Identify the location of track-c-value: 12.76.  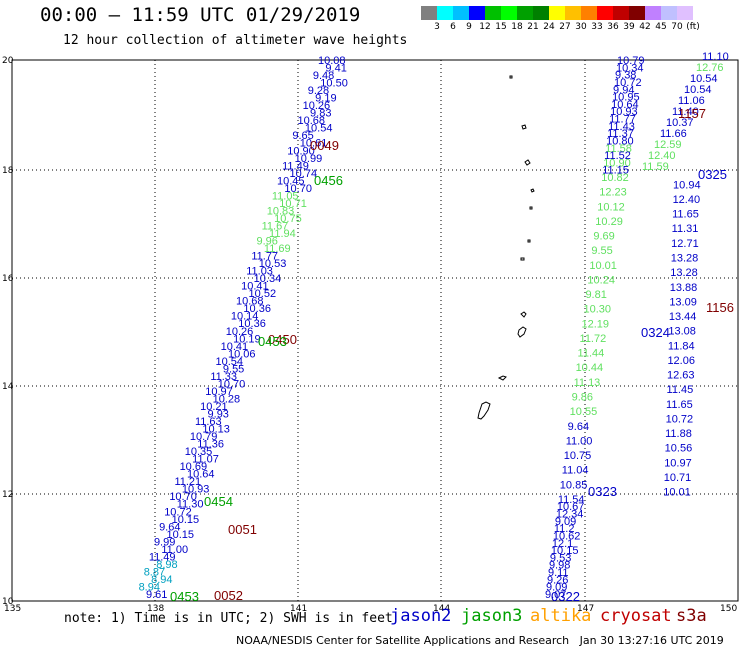
(710, 68).